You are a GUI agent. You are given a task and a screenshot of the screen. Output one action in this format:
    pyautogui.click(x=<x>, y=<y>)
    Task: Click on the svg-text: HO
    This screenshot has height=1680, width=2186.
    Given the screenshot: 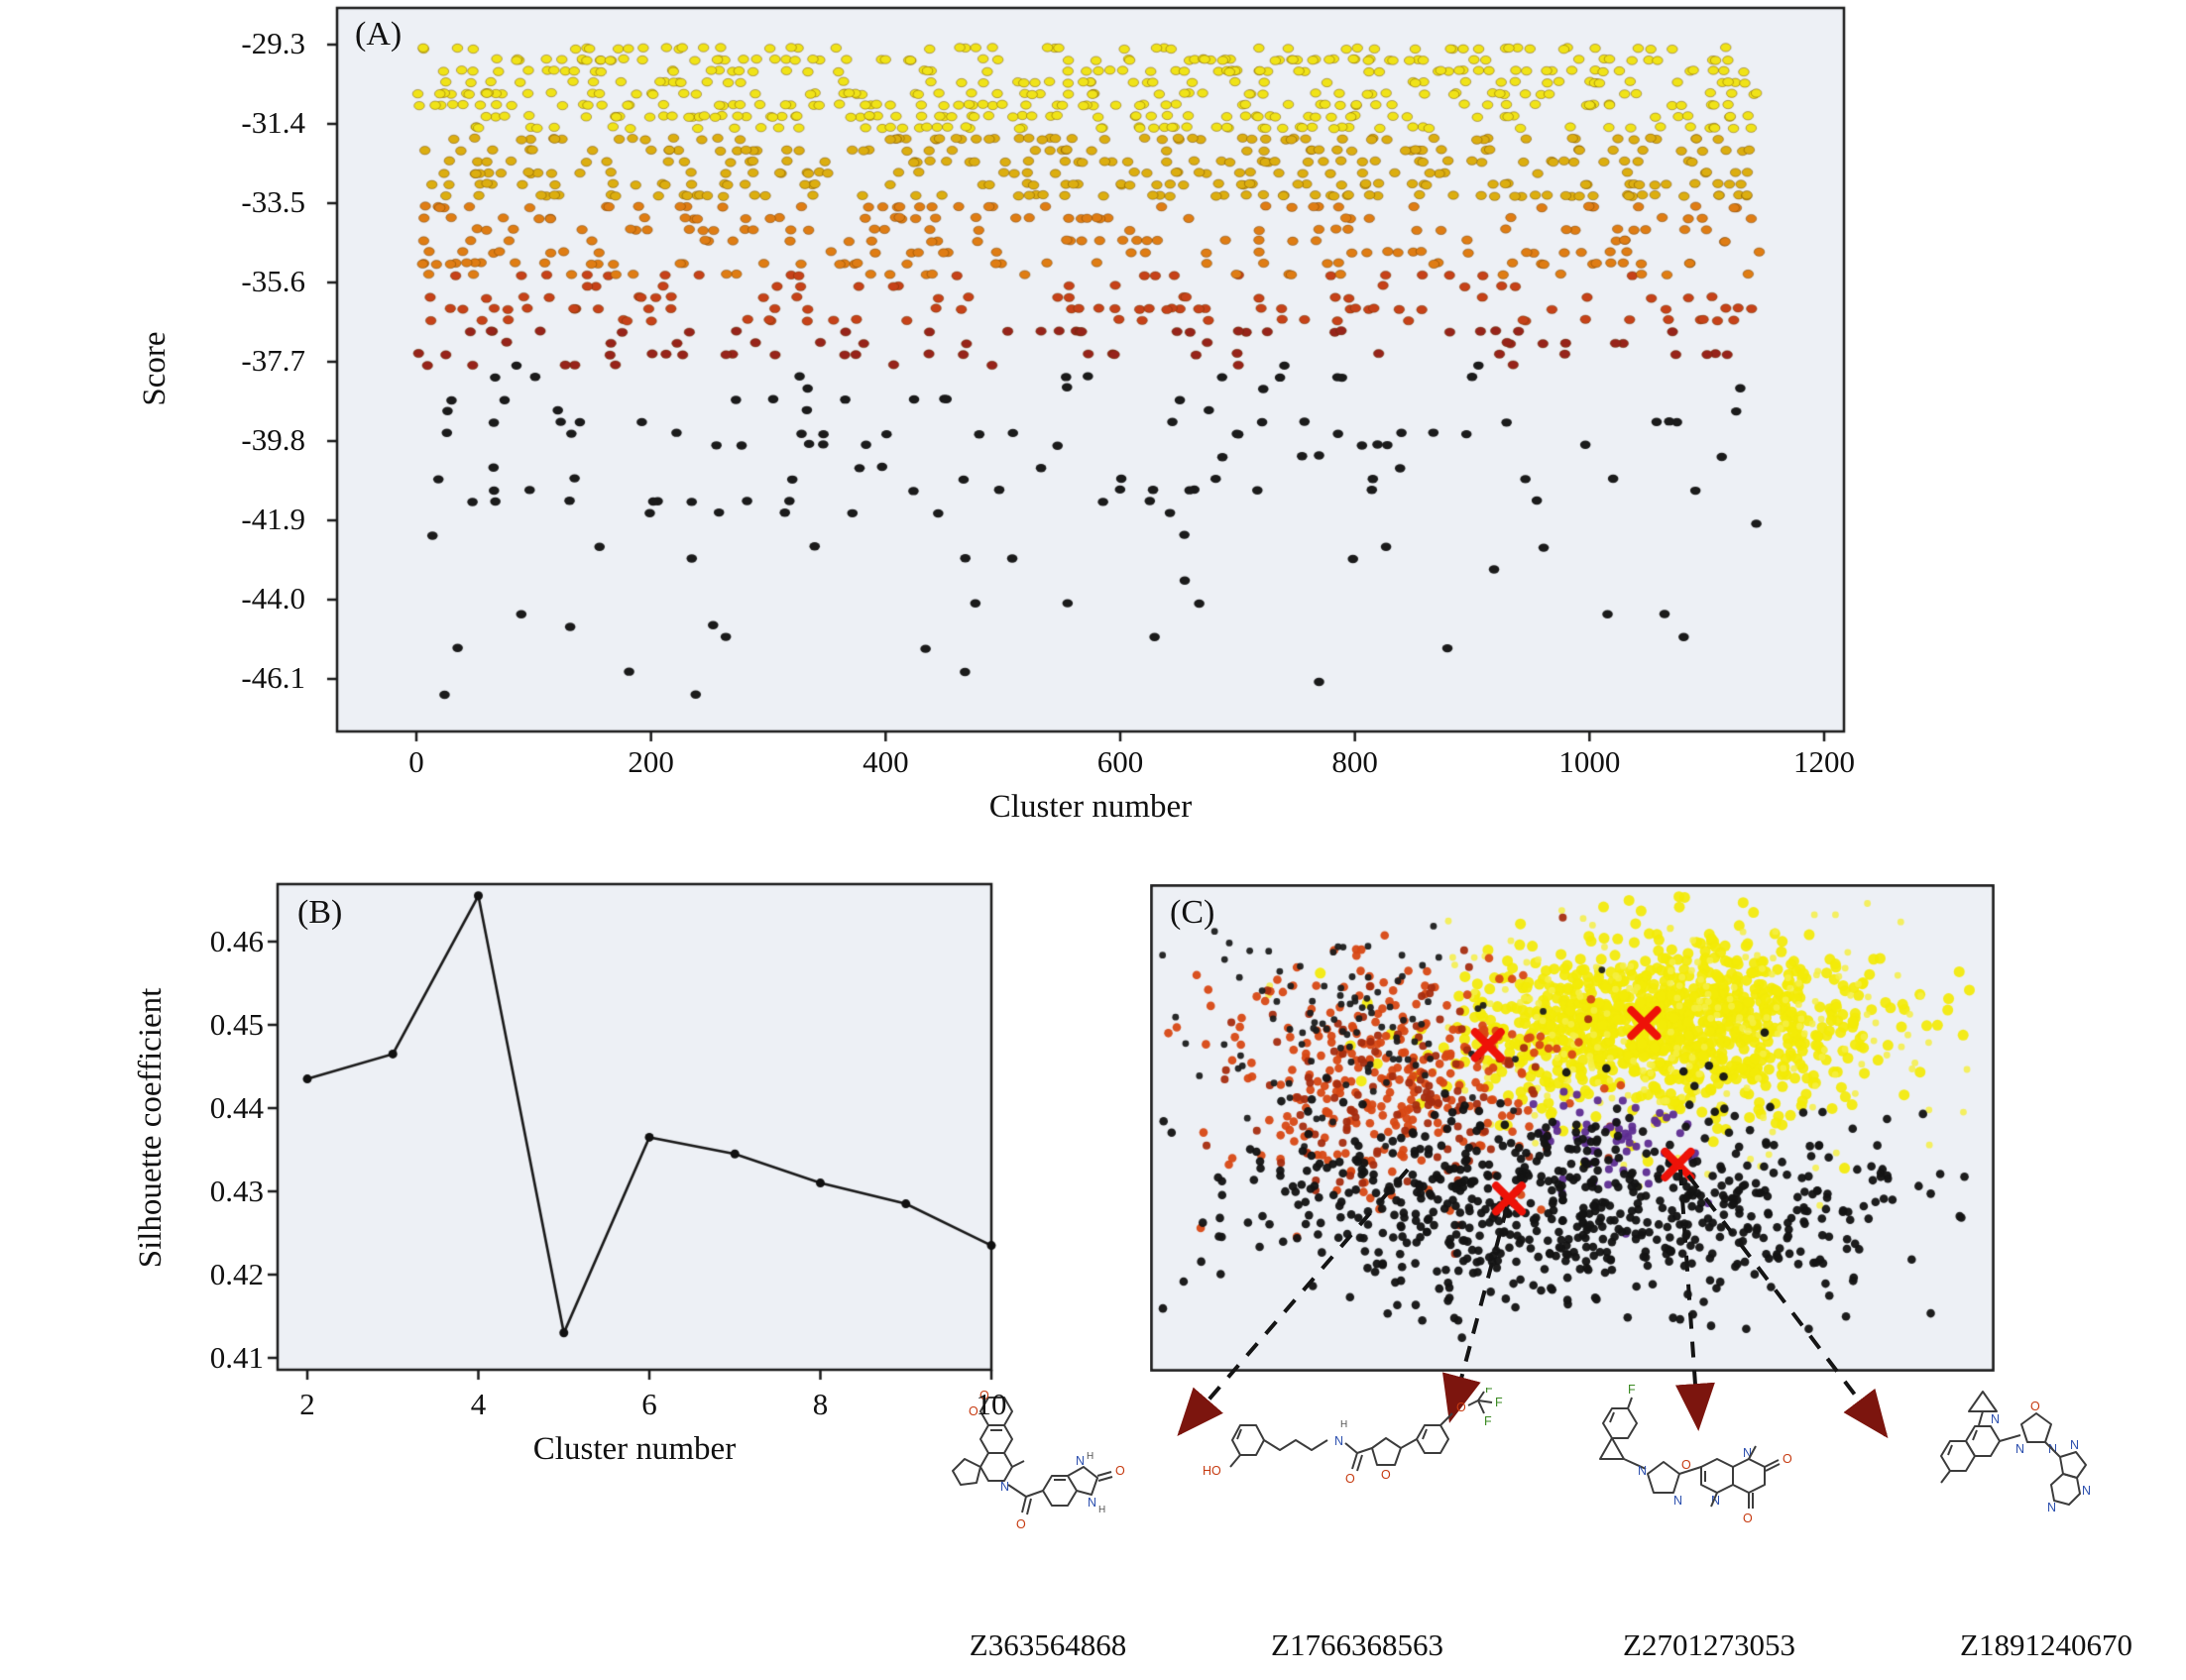 What is the action you would take?
    pyautogui.click(x=1212, y=1471)
    